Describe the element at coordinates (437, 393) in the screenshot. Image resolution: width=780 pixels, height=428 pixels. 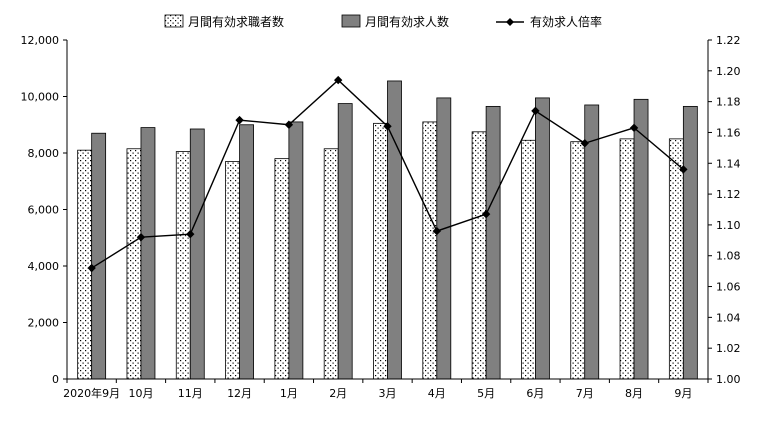
I see `x-tick-label: 4月` at that location.